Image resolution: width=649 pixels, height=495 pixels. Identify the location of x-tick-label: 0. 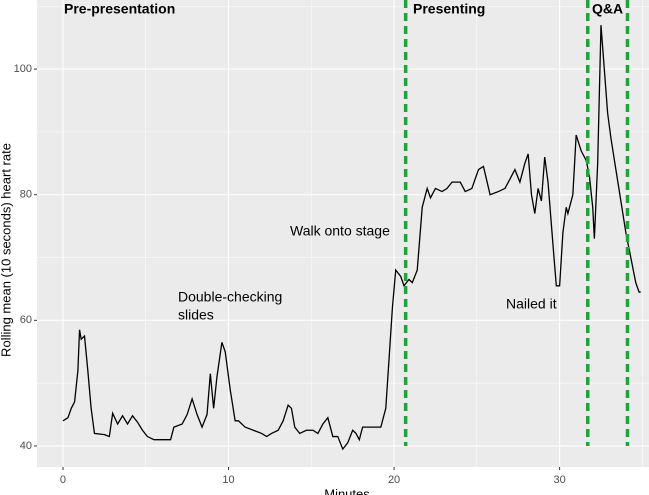
(63, 480).